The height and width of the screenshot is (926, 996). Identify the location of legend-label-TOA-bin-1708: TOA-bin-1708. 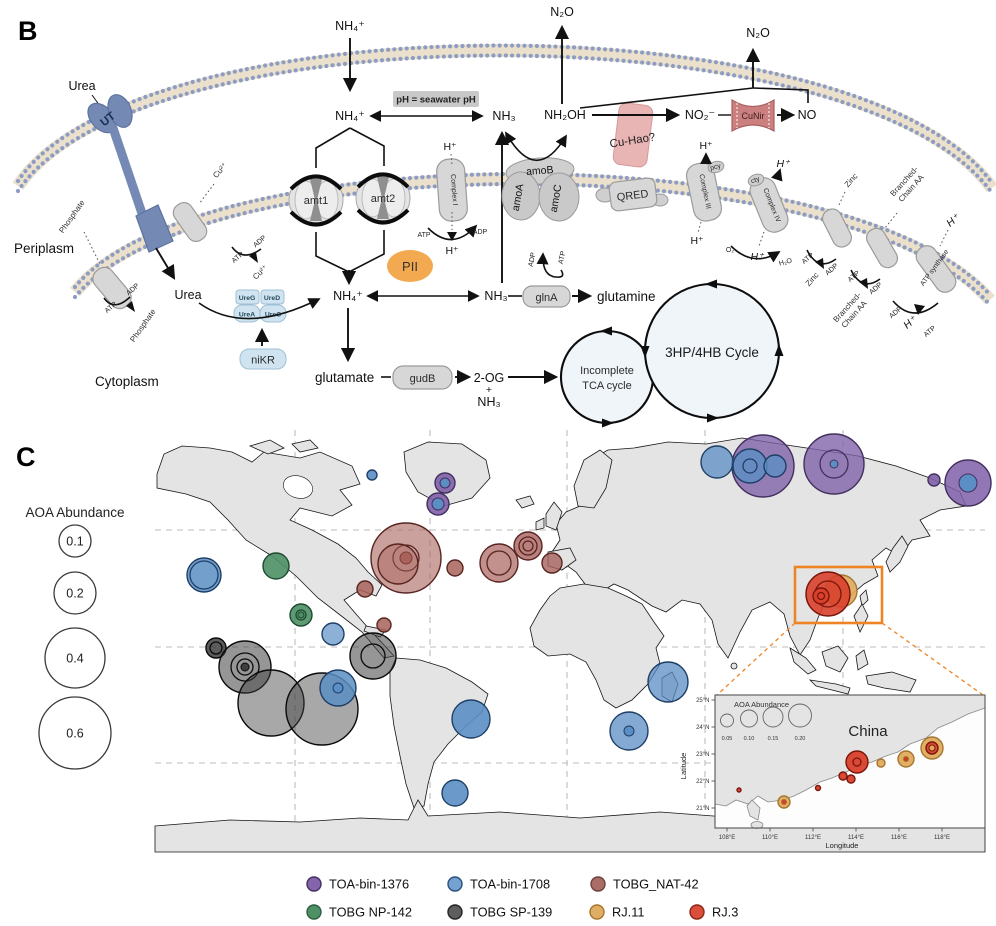
(510, 884).